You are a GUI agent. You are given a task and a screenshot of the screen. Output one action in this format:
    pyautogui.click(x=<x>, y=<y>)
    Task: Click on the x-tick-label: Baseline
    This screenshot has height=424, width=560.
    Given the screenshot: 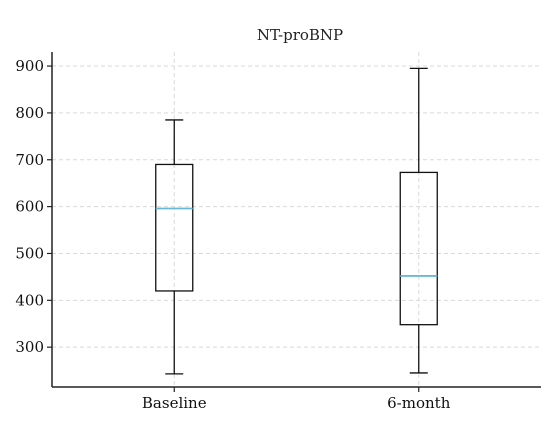 What is the action you would take?
    pyautogui.click(x=174, y=403)
    